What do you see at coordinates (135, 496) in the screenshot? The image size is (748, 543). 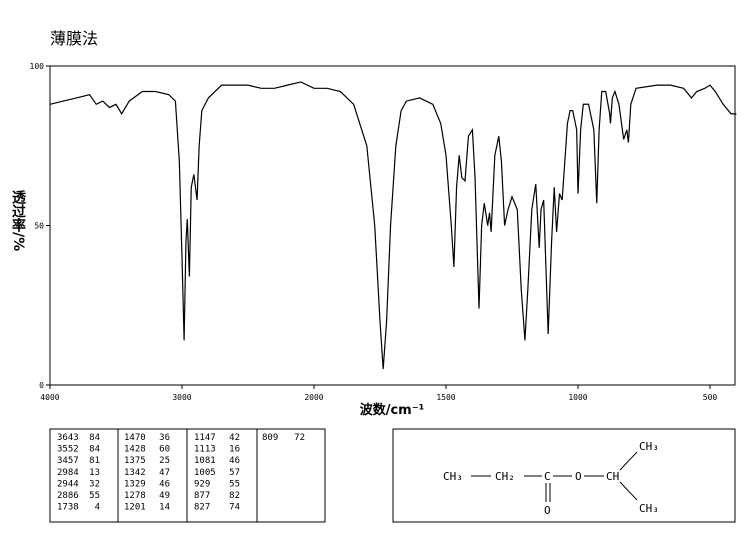 I see `peak-wavenumber: 1278` at bounding box center [135, 496].